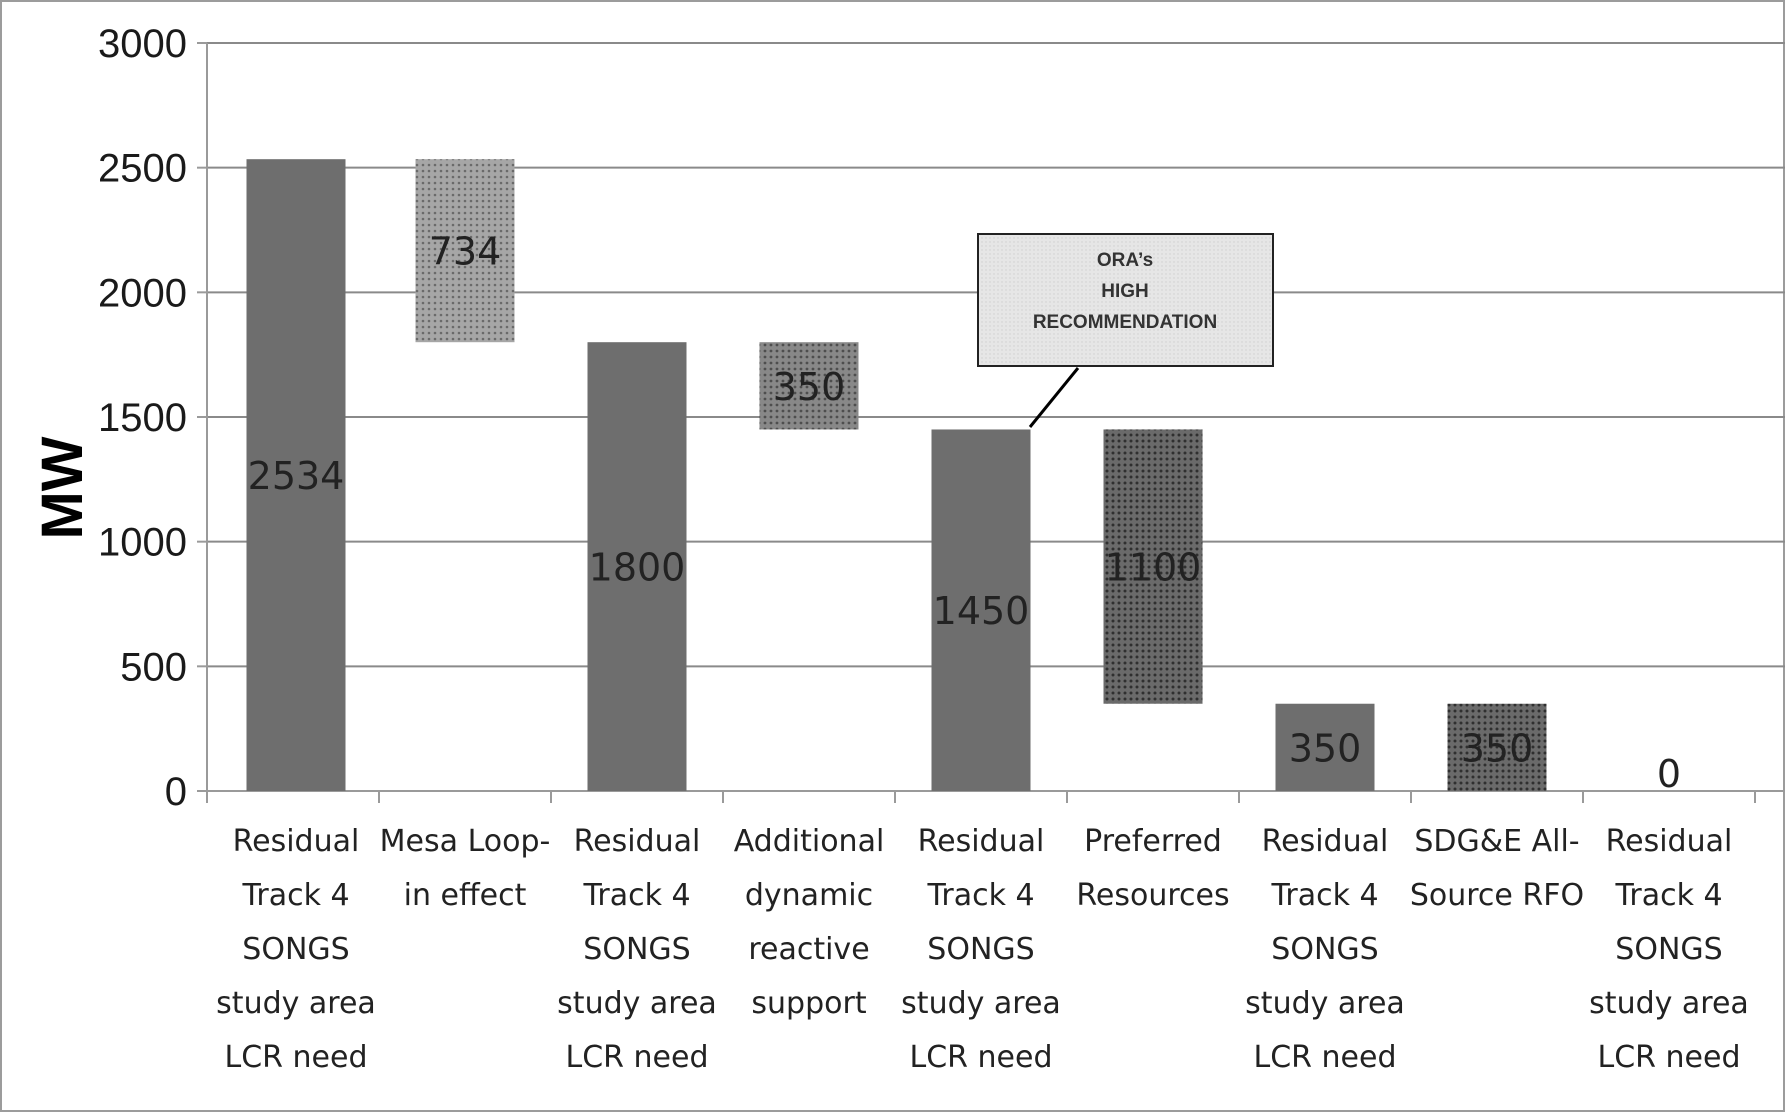 The width and height of the screenshot is (1785, 1112). I want to click on data-label-9: 0, so click(1669, 774).